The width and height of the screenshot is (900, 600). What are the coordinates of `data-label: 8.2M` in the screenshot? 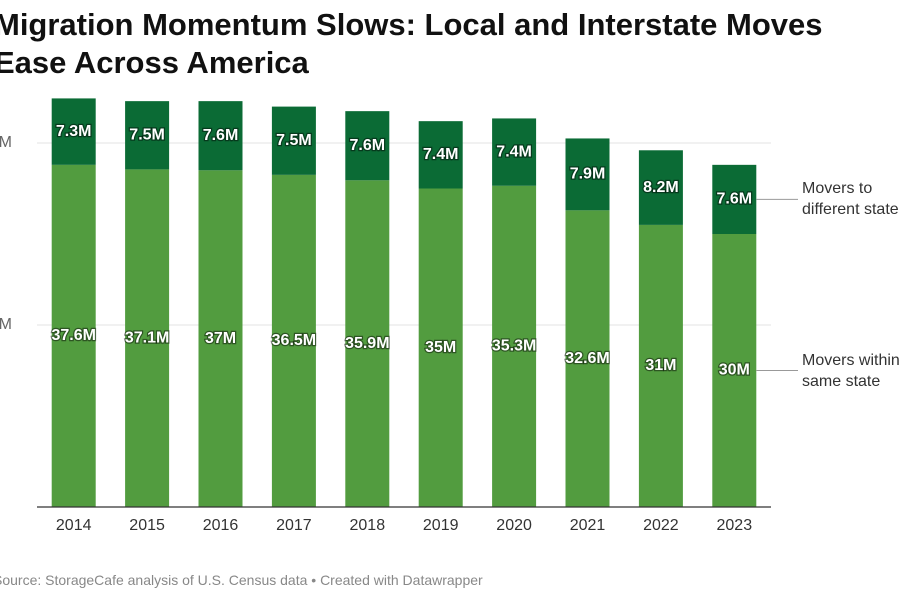 It's located at (661, 187).